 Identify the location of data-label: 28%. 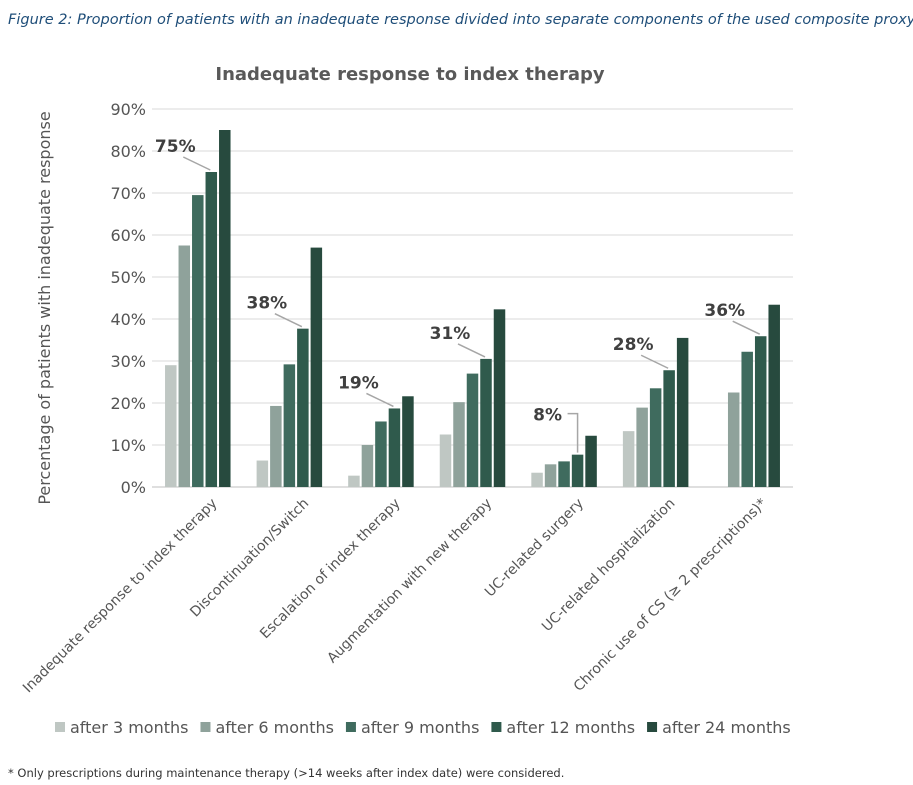
(633, 345).